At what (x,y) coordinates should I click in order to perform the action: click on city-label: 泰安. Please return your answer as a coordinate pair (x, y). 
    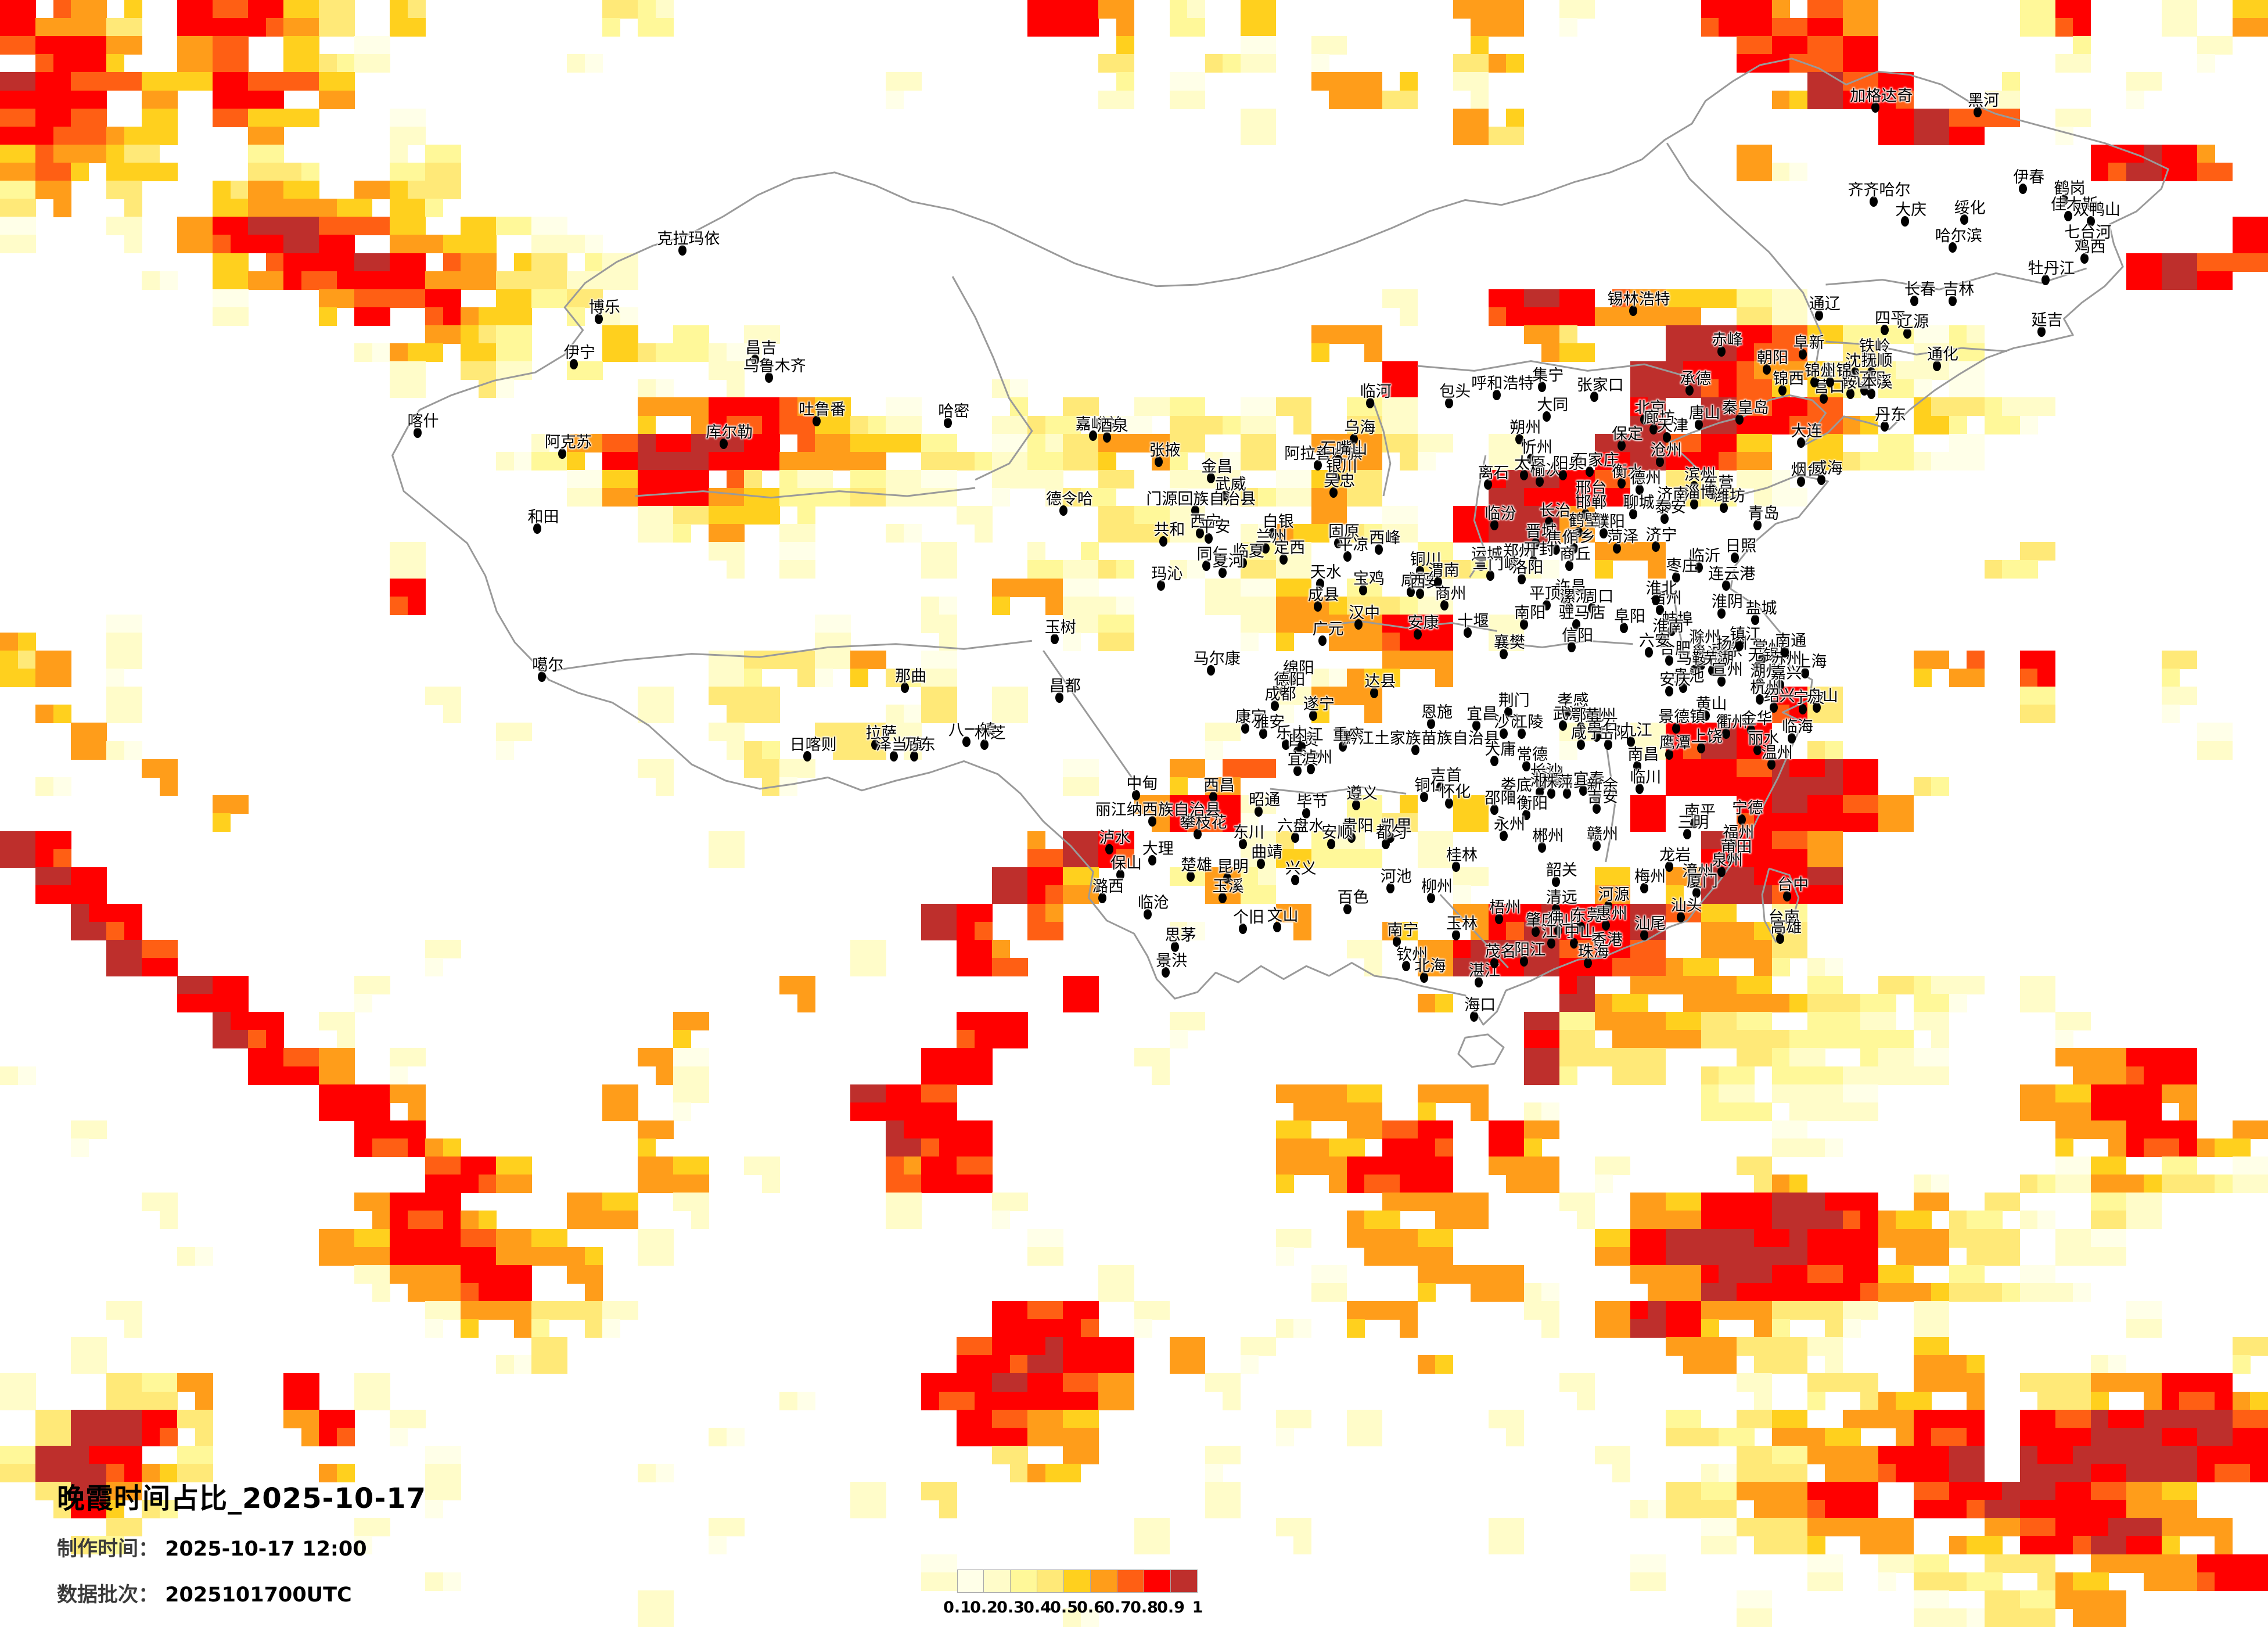
    Looking at the image, I should click on (1671, 507).